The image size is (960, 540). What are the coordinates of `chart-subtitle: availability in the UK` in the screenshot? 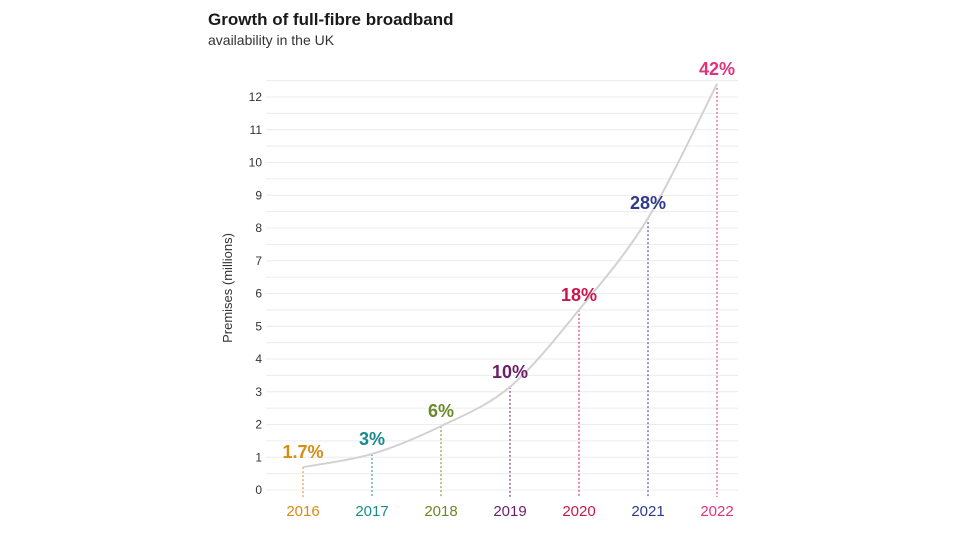 It's located at (271, 40).